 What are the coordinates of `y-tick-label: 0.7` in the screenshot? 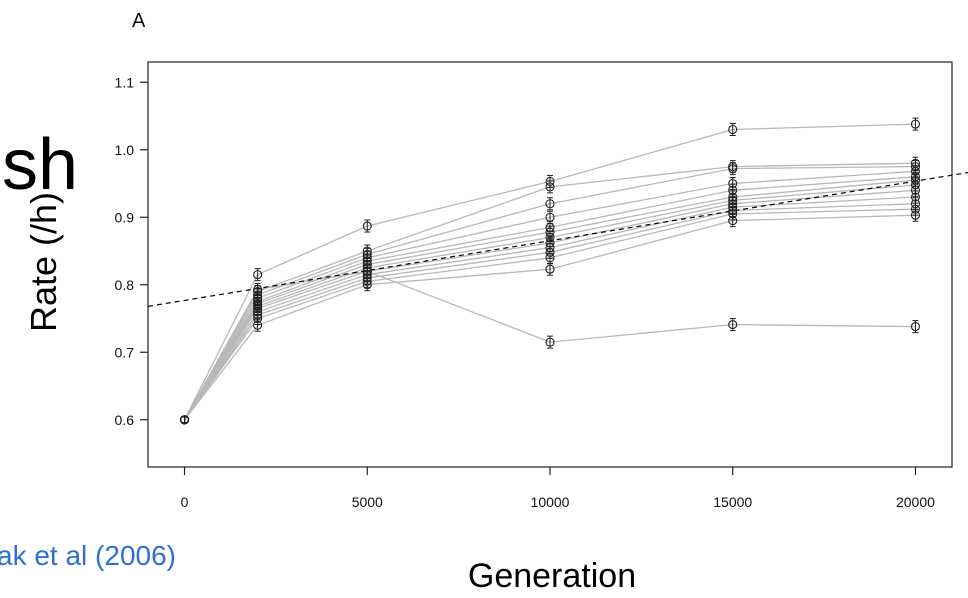 It's located at (125, 352).